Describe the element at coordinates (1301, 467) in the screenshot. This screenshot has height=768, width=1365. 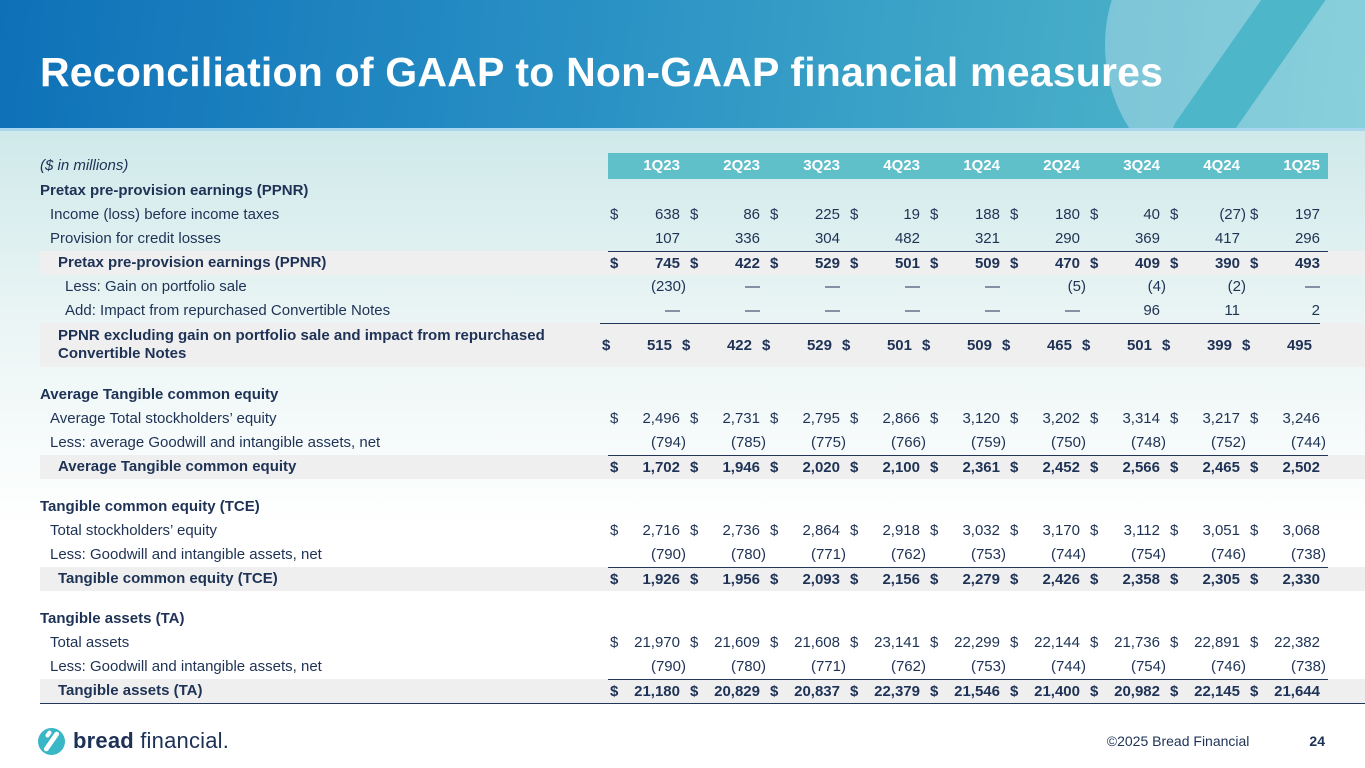
I see `value-text: 2,502` at that location.